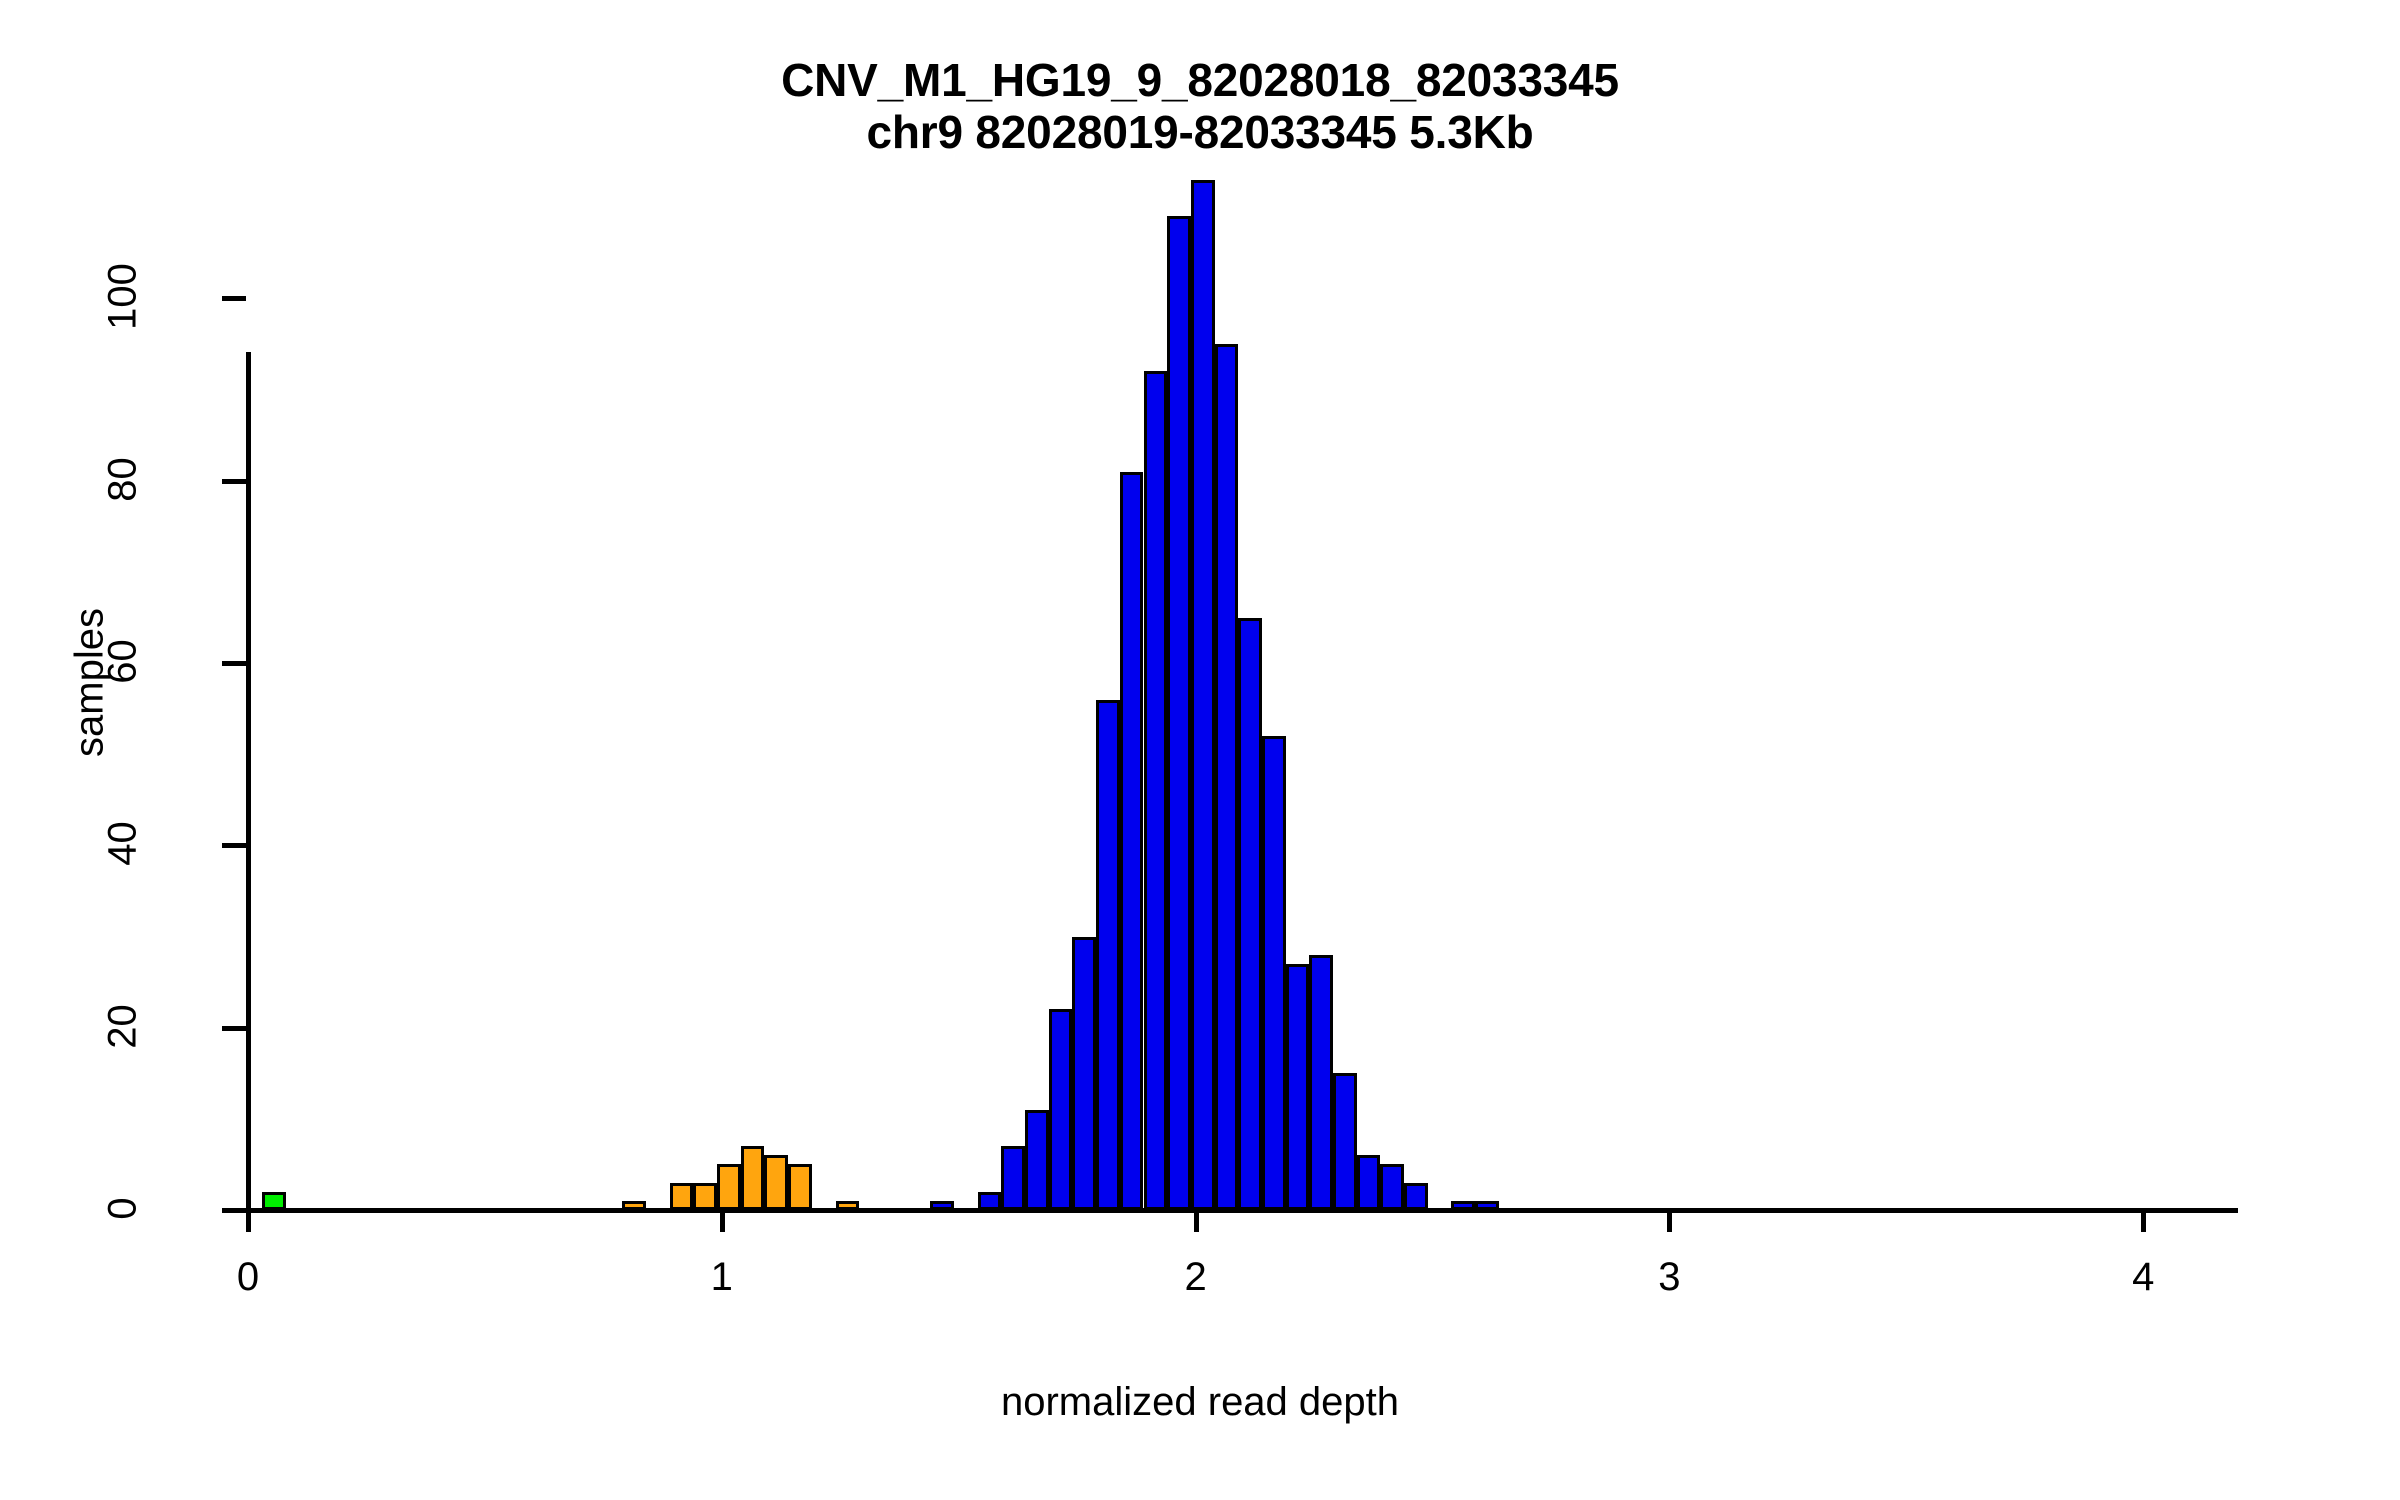 Image resolution: width=2400 pixels, height=1500 pixels. Describe the element at coordinates (721, 1277) in the screenshot. I see `x-tick-label: 1` at that location.